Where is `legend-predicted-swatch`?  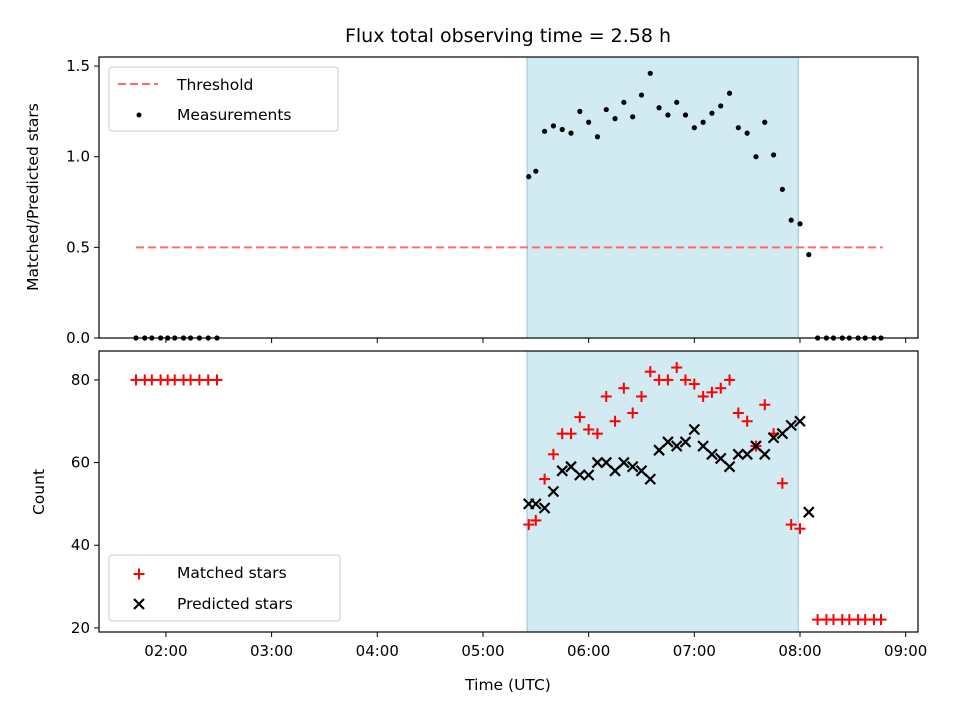
legend-predicted-swatch is located at coordinates (139, 604).